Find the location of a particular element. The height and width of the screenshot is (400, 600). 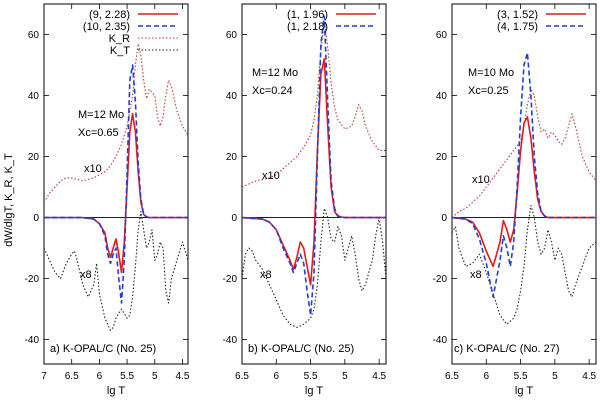

panel-1-y-tick-label: -40 is located at coordinates (32, 340).